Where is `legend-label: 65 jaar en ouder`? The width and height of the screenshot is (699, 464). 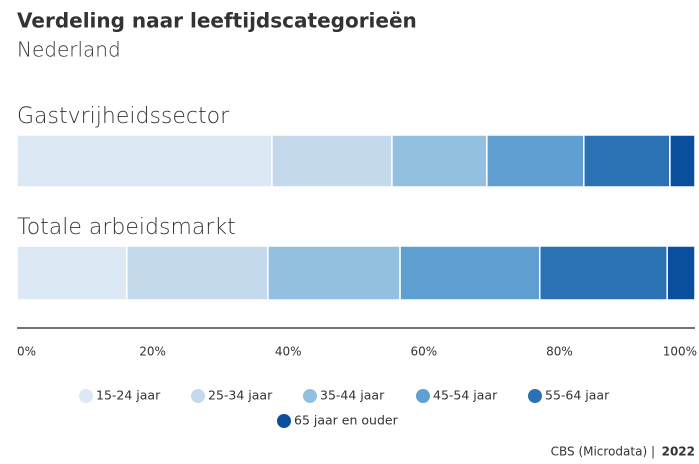
legend-label: 65 jaar en ouder is located at coordinates (346, 420).